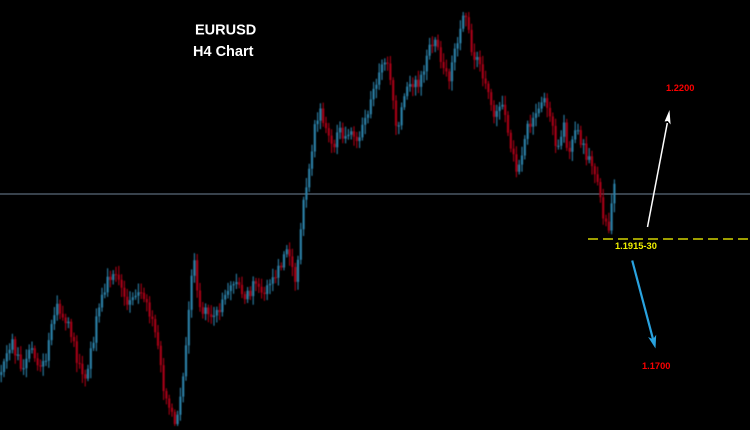 The width and height of the screenshot is (750, 430). What do you see at coordinates (223, 52) in the screenshot?
I see `svg-text: H4 Chart` at bounding box center [223, 52].